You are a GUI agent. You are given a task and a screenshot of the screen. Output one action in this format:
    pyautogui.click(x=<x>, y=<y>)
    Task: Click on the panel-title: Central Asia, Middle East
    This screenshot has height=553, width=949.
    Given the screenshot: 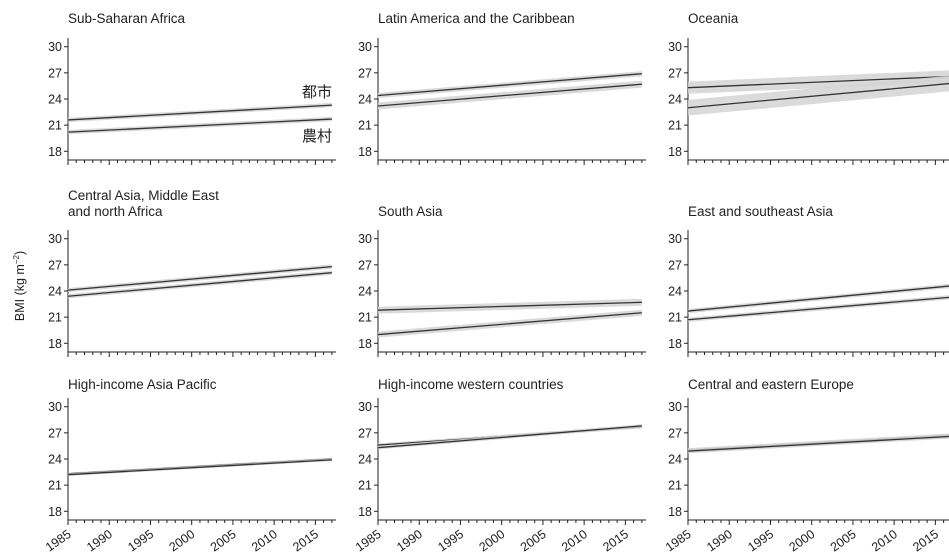 What is the action you would take?
    pyautogui.click(x=143, y=195)
    